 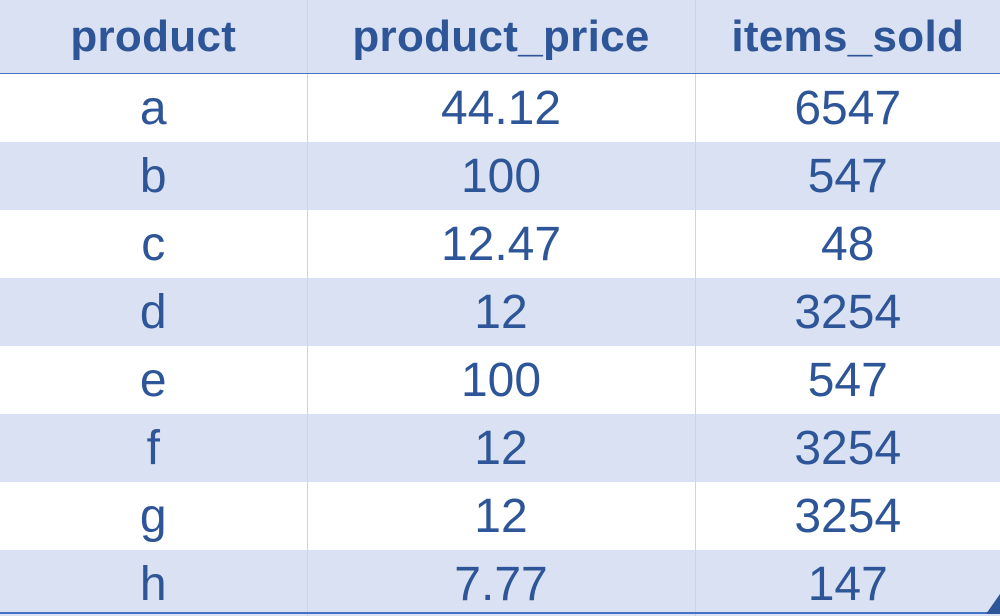 I want to click on column-header-product-price: product_price, so click(x=501, y=37).